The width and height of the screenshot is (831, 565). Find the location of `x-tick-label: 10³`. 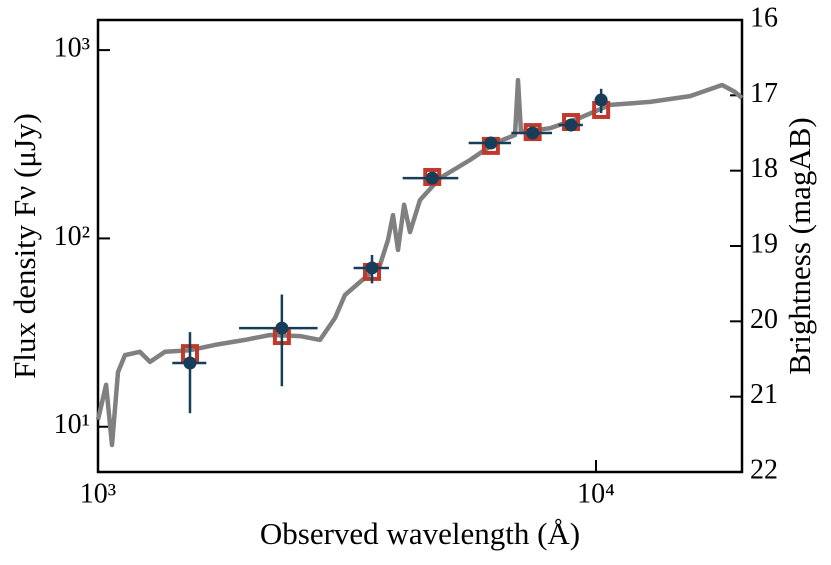

x-tick-label: 10³ is located at coordinates (98, 493).